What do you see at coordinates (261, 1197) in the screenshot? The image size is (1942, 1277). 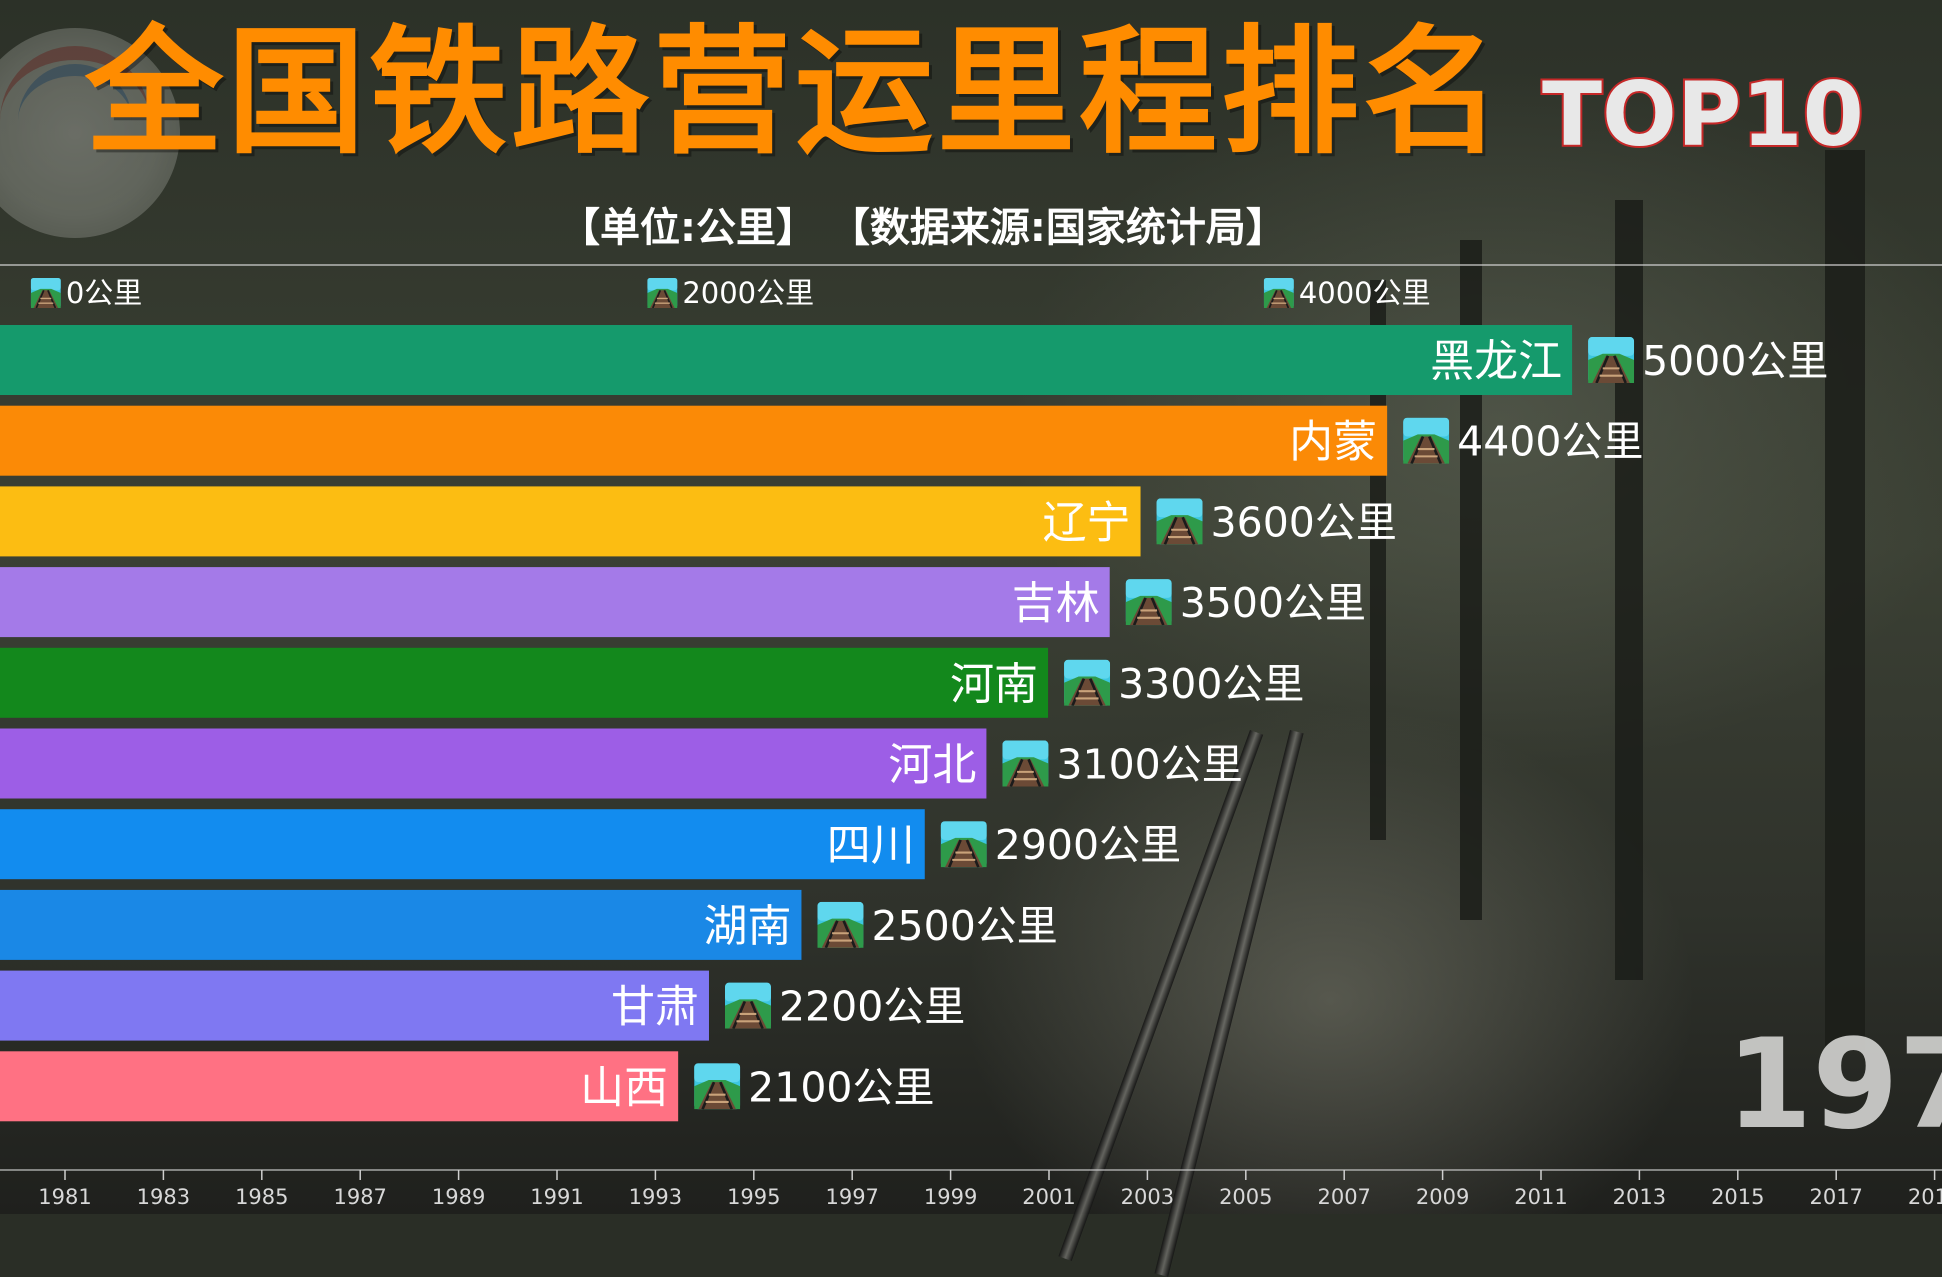 I see `timeline-year-label: 1985` at bounding box center [261, 1197].